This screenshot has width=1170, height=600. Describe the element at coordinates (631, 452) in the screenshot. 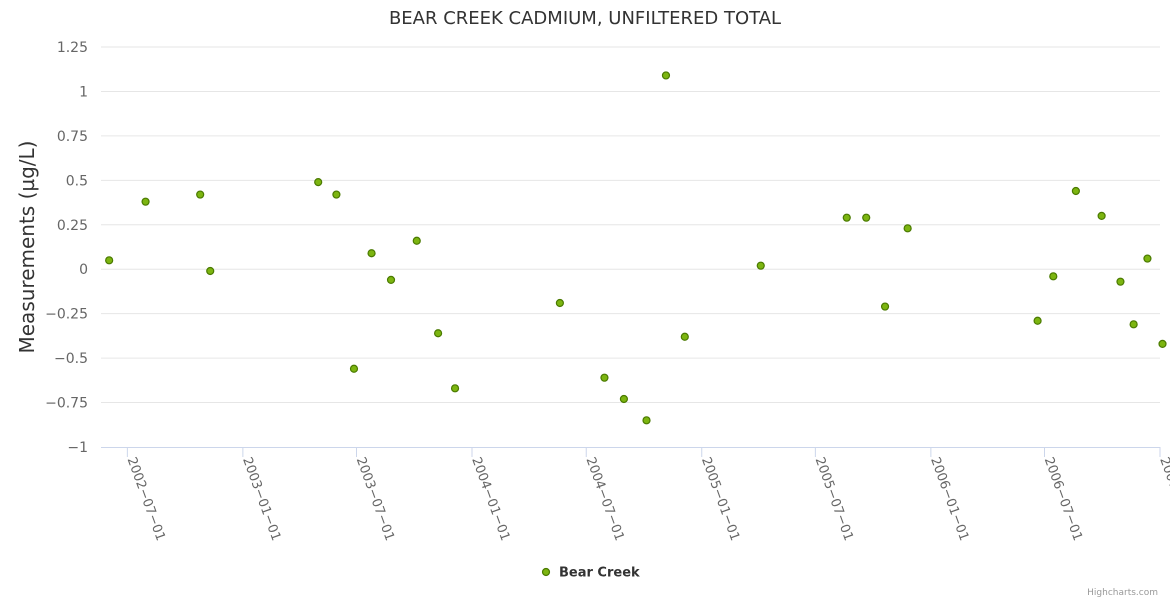

I see `x-axis` at that location.